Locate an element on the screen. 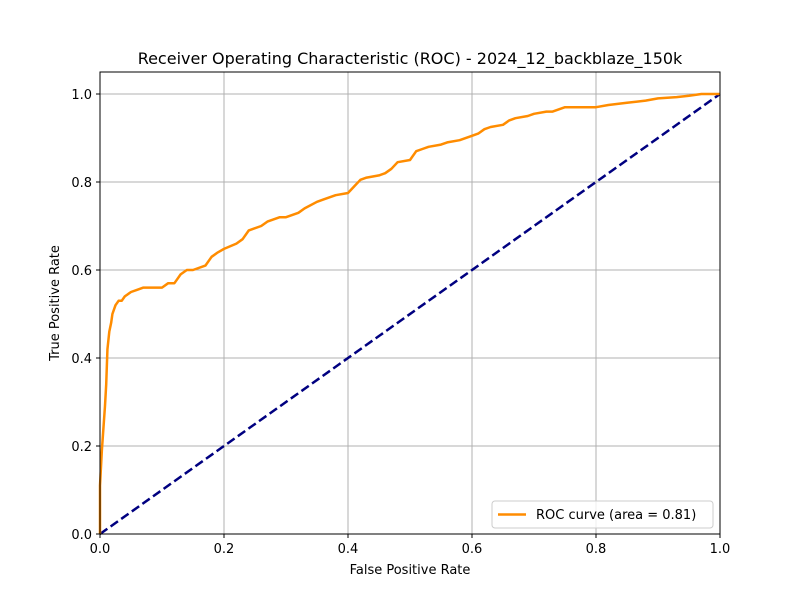  y-tick-label: 0.2 is located at coordinates (81, 447).